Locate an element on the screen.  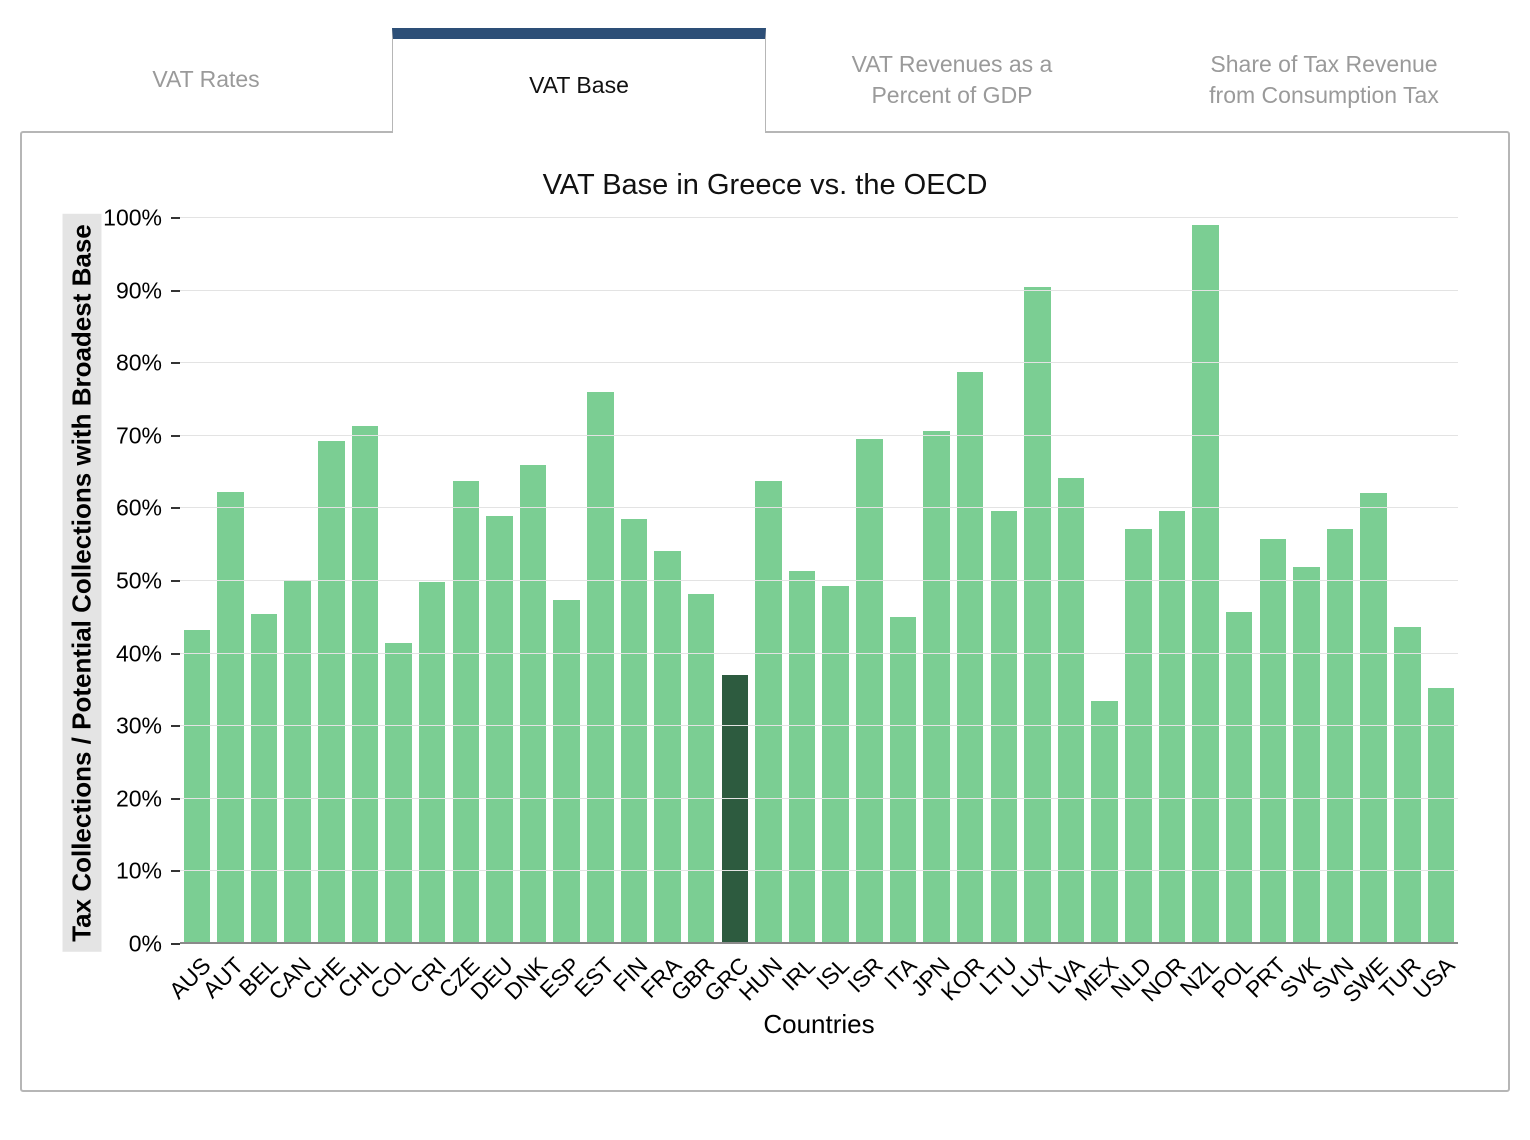
bar-JPN is located at coordinates (936, 687).